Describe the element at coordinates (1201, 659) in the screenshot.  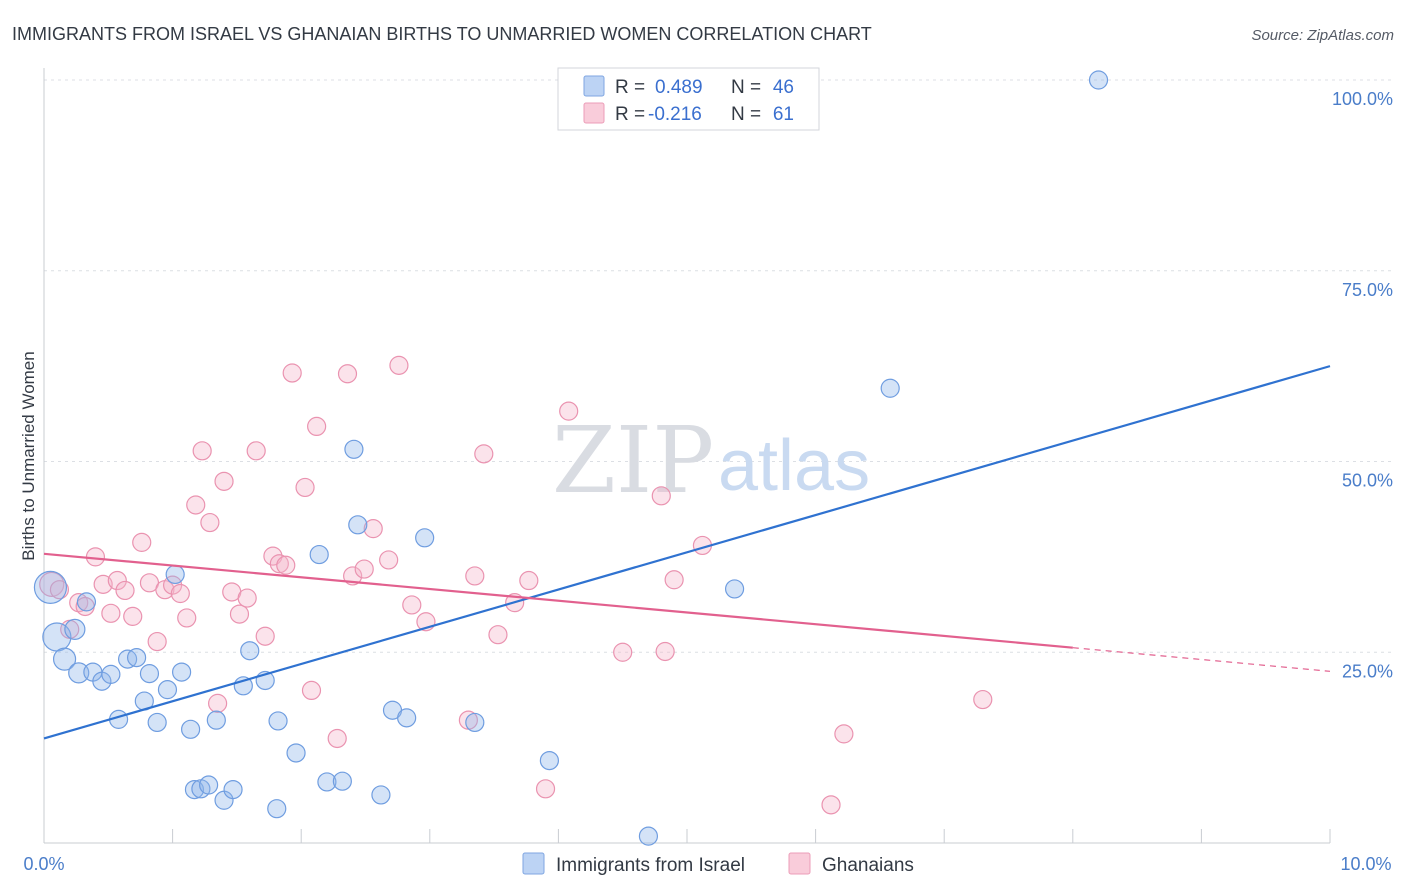
I see `ghanaians-trend-line-extrapolated` at that location.